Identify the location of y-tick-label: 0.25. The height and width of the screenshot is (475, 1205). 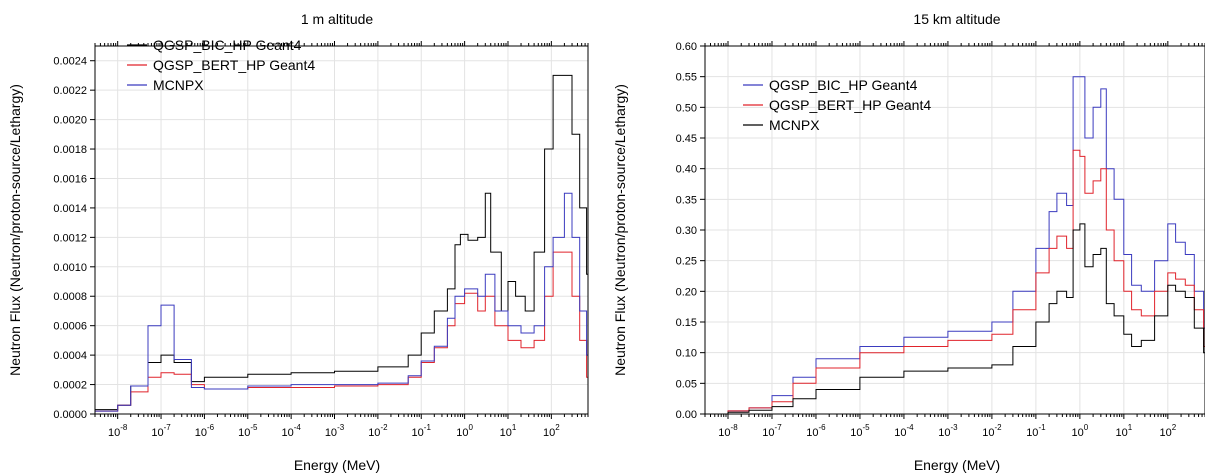
(686, 262).